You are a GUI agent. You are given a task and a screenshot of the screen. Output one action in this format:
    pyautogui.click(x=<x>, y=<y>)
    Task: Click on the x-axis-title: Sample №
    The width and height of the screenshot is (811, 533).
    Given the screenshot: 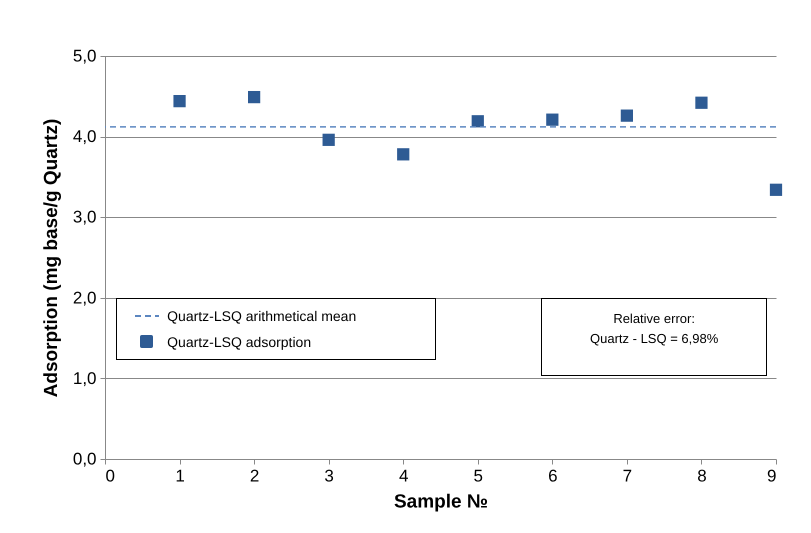 What is the action you would take?
    pyautogui.click(x=441, y=502)
    